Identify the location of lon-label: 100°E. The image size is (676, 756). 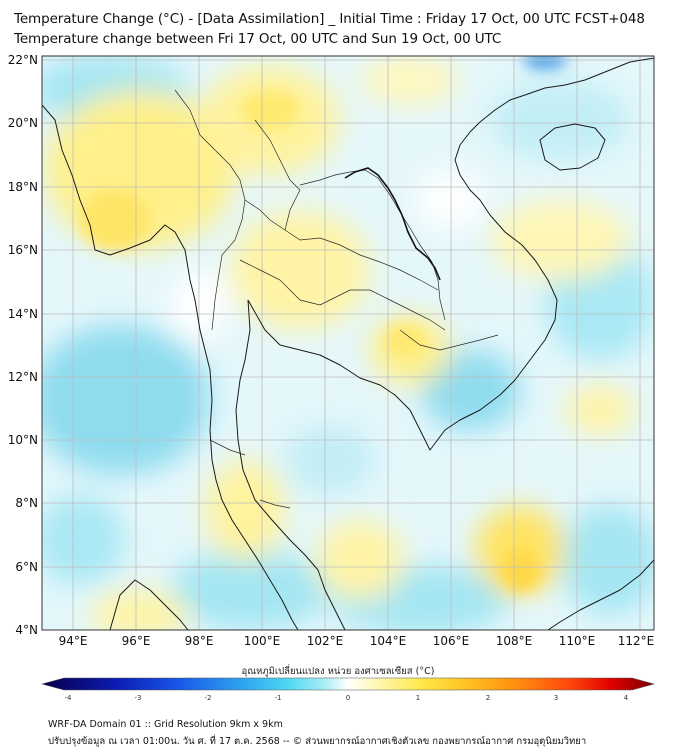
(262, 641).